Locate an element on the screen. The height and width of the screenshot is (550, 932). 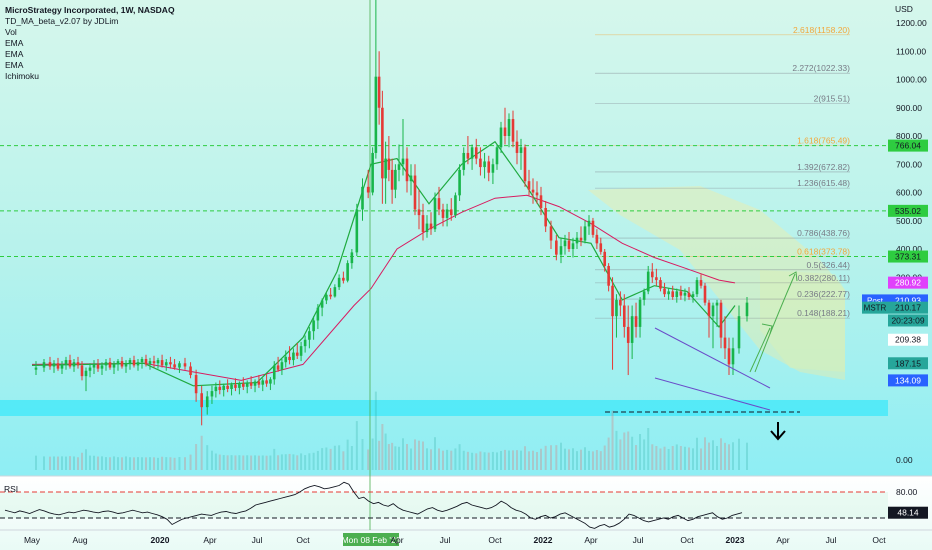
price-tag: 209.38 is located at coordinates (908, 339).